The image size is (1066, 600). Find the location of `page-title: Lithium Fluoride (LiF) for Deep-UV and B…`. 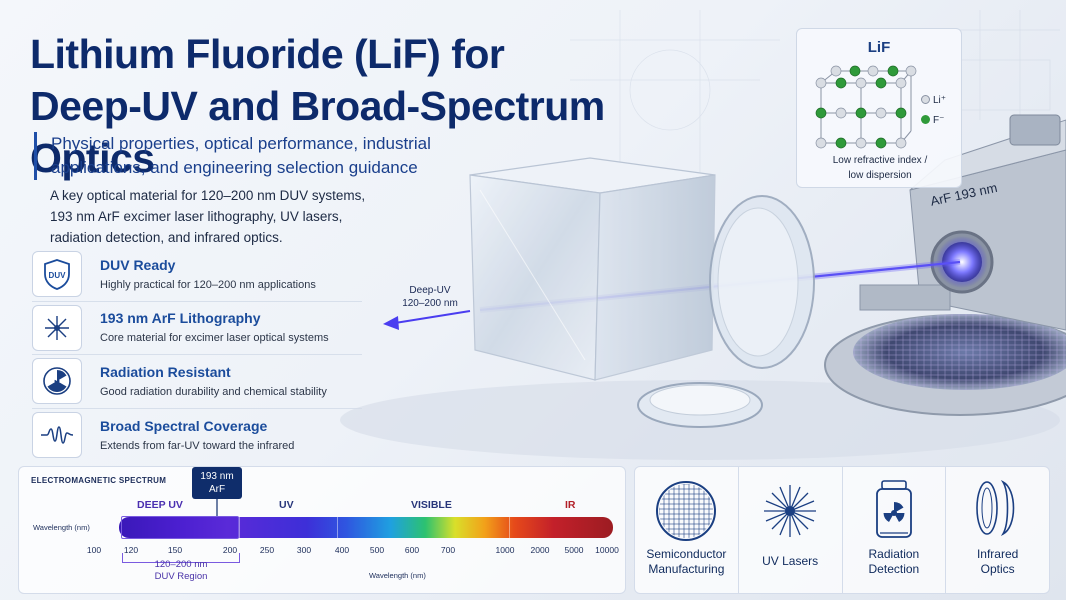

page-title: Lithium Fluoride (LiF) for Deep-UV and B… is located at coordinates (330, 106).